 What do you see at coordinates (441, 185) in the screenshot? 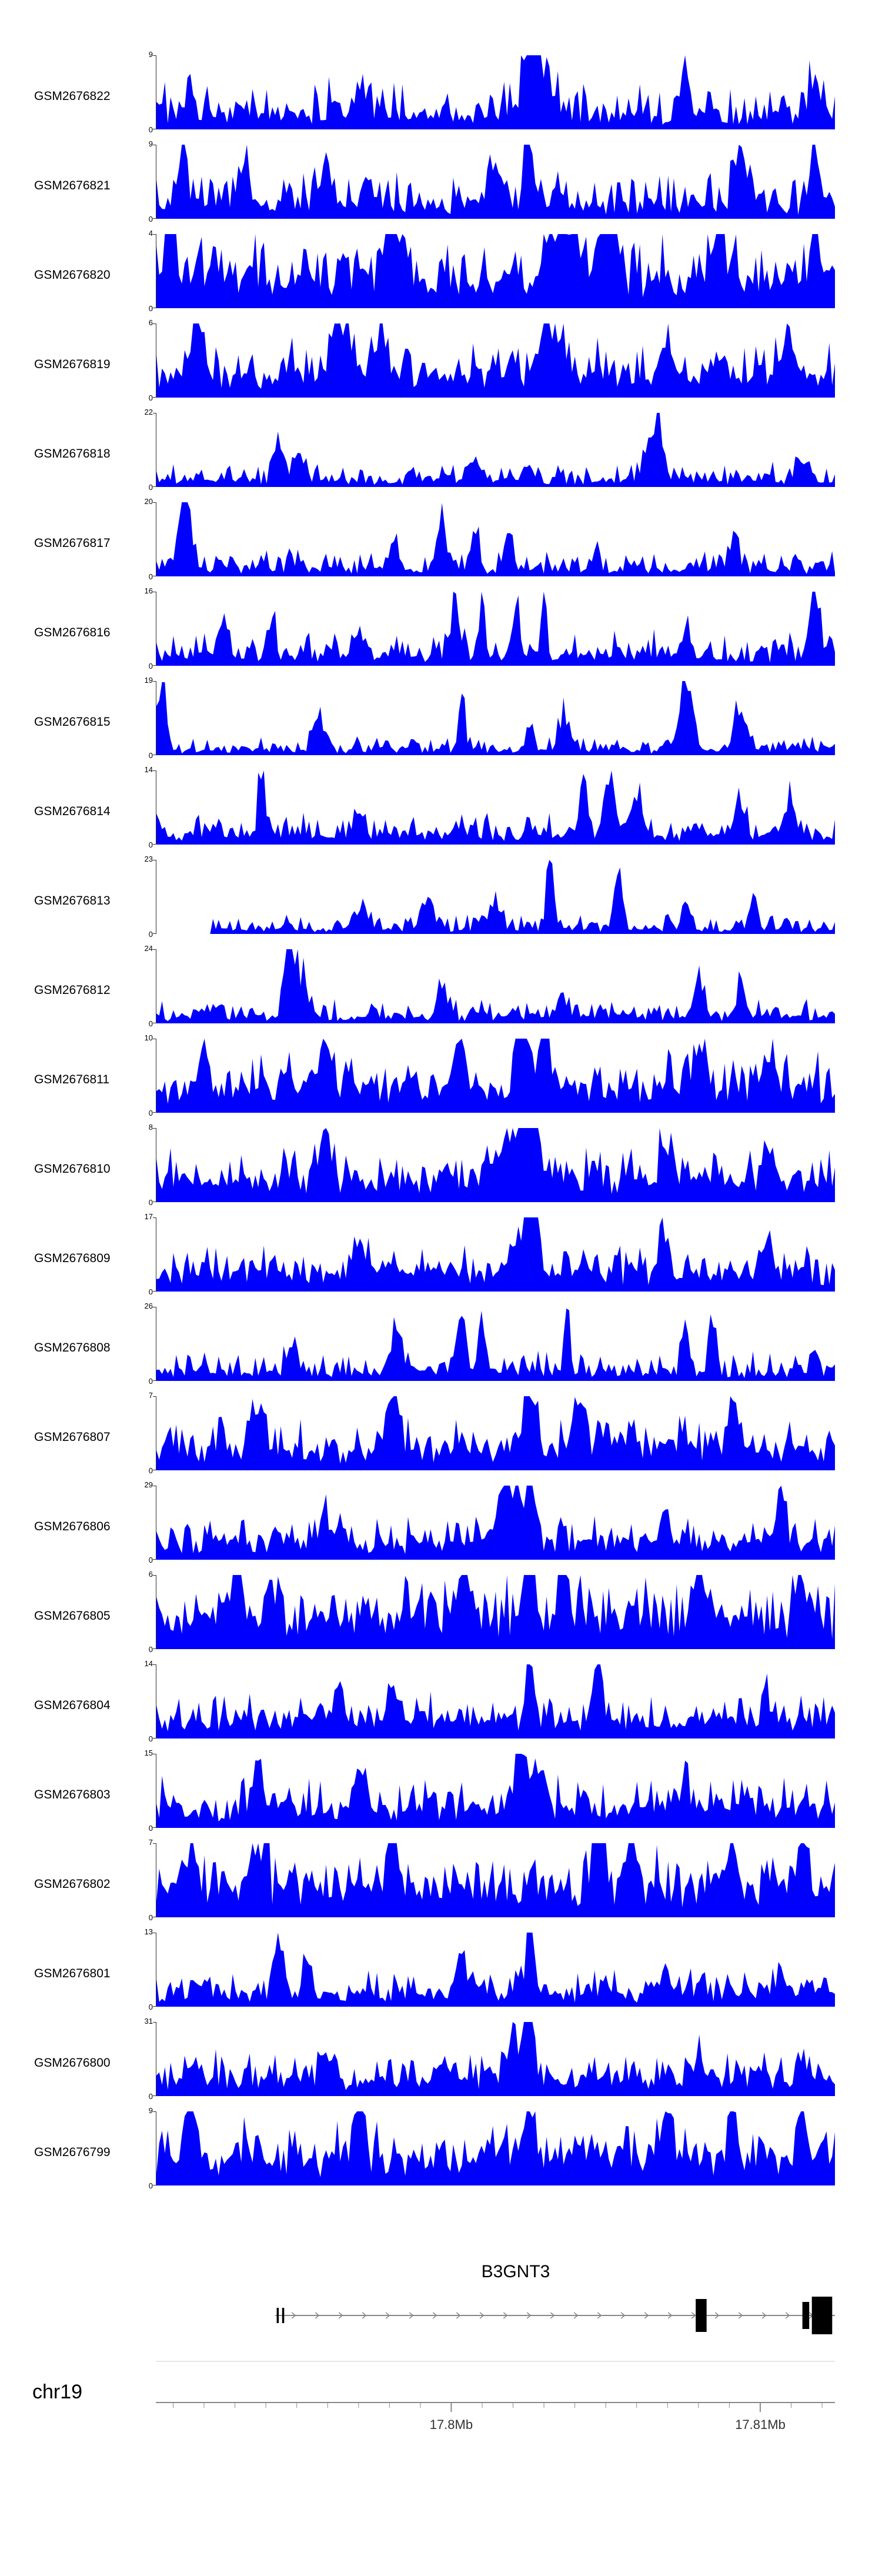
I see `coverage-track-row: GSM2676821 9 0` at bounding box center [441, 185].